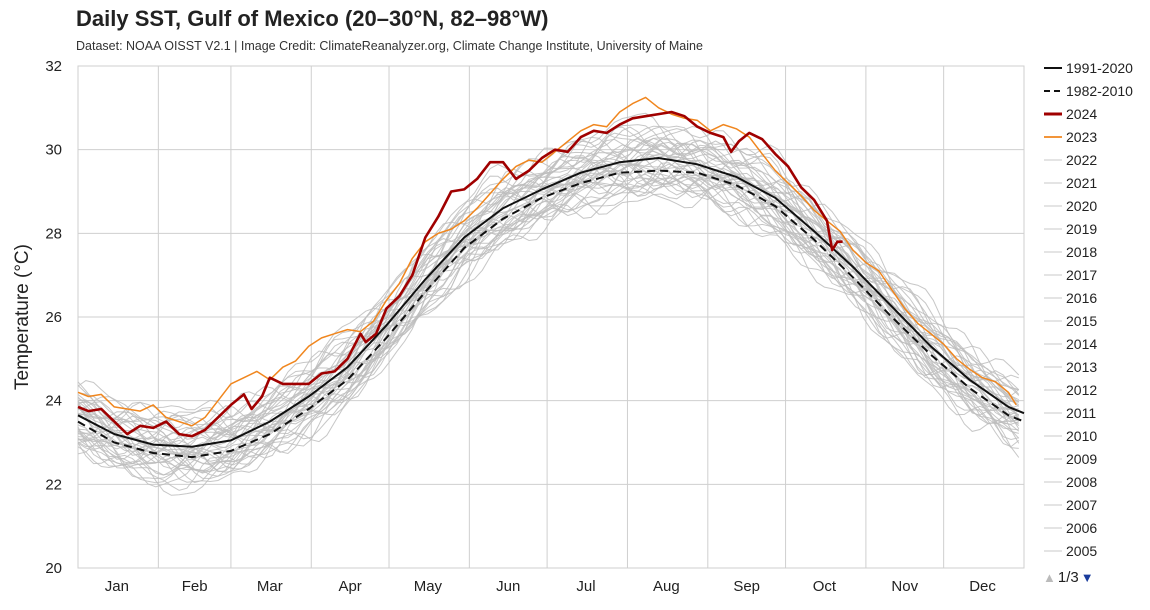 The width and height of the screenshot is (1150, 610). Describe the element at coordinates (1049, 577) in the screenshot. I see `page-up-icon: ▲` at that location.